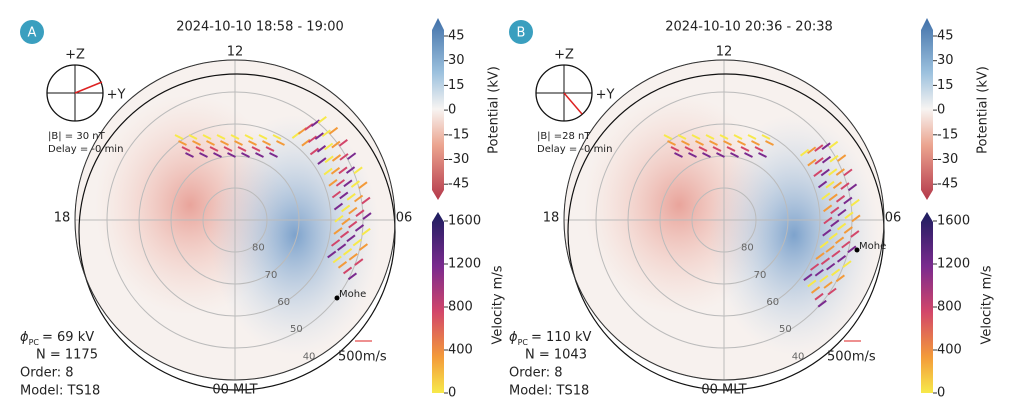 The height and width of the screenshot is (415, 1013). Describe the element at coordinates (88, 87) in the screenshot. I see `imf-vector` at that location.